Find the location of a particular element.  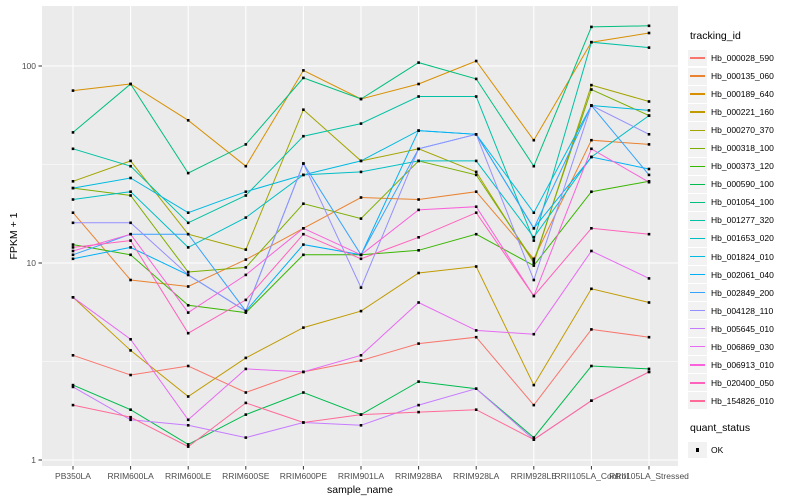

x-tick-label: PB350LA is located at coordinates (73, 476).